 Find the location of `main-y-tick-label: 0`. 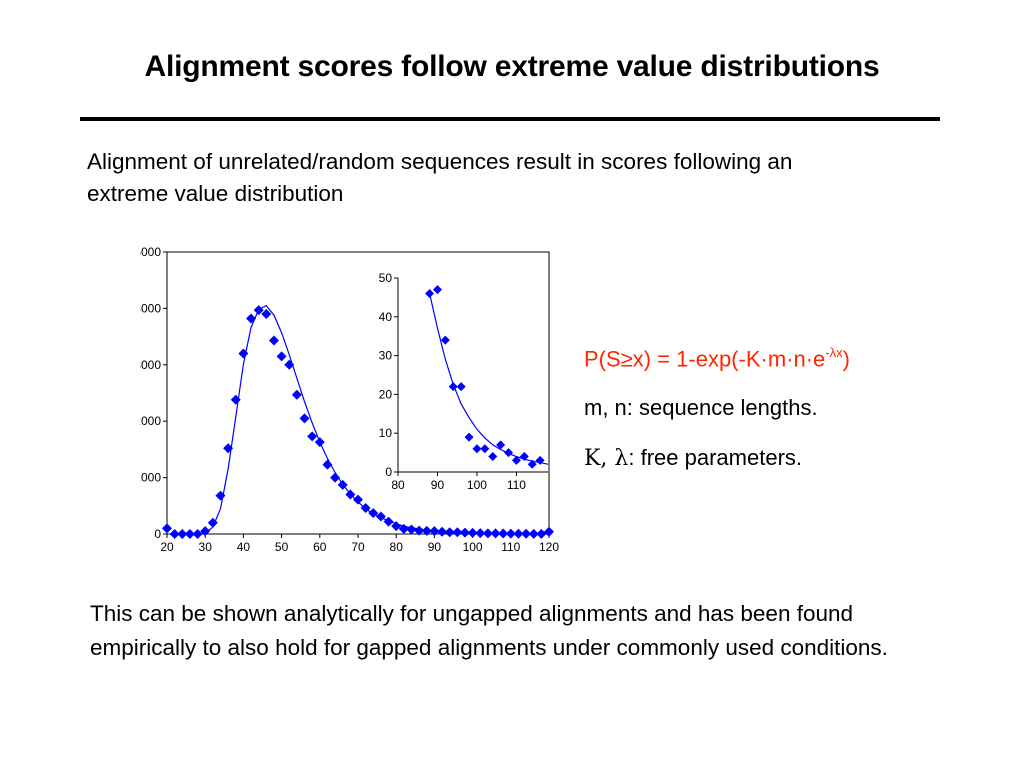

main-y-tick-label: 0 is located at coordinates (157, 534).